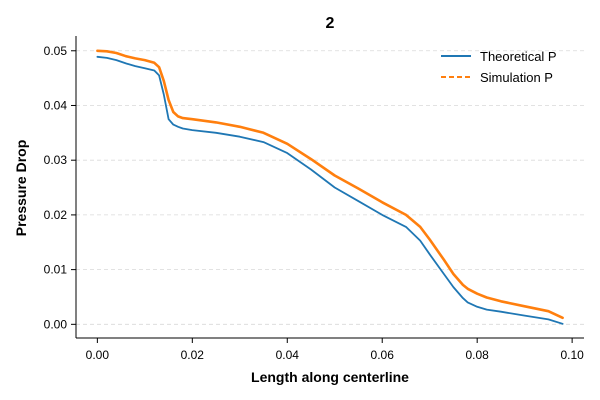  What do you see at coordinates (518, 56) in the screenshot?
I see `legend-label-theoretical: Theoretical P` at bounding box center [518, 56].